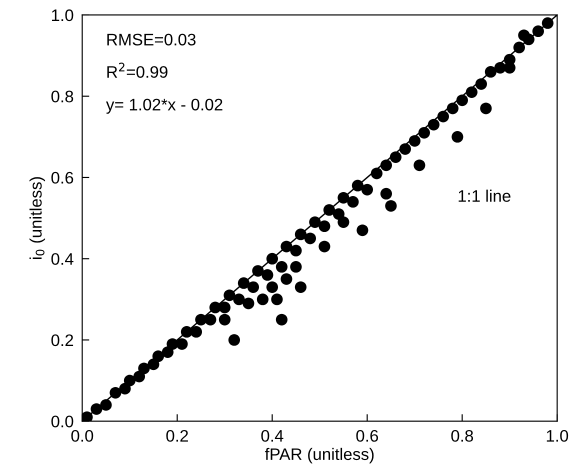  Describe the element at coordinates (63, 15) in the screenshot. I see `y-tick-label: 1.0` at that location.